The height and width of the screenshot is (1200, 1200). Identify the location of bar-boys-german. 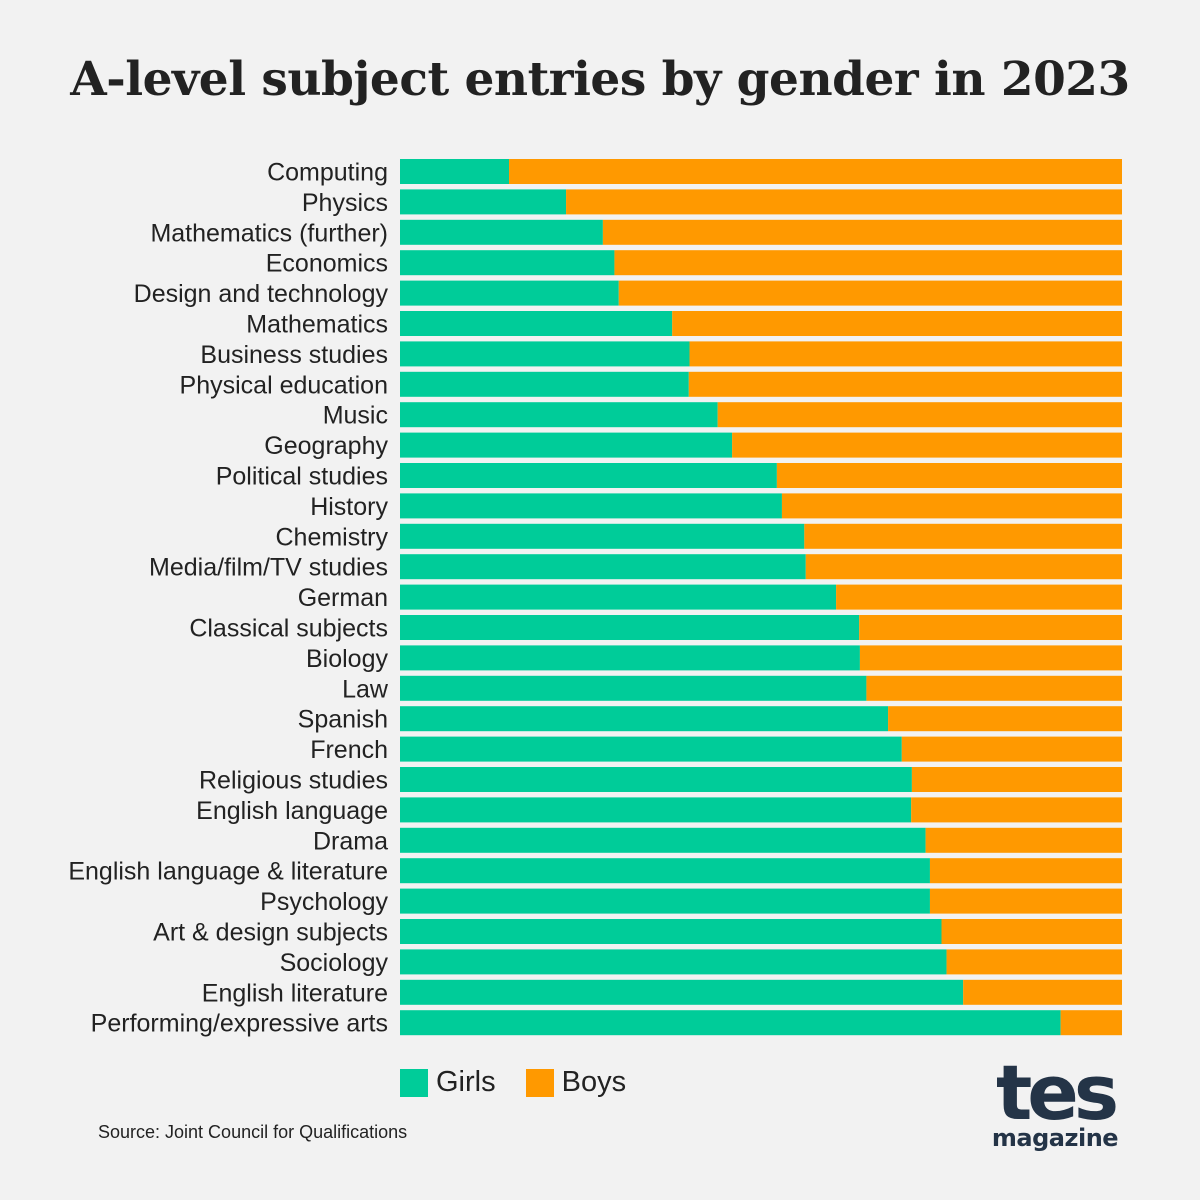
(979, 597).